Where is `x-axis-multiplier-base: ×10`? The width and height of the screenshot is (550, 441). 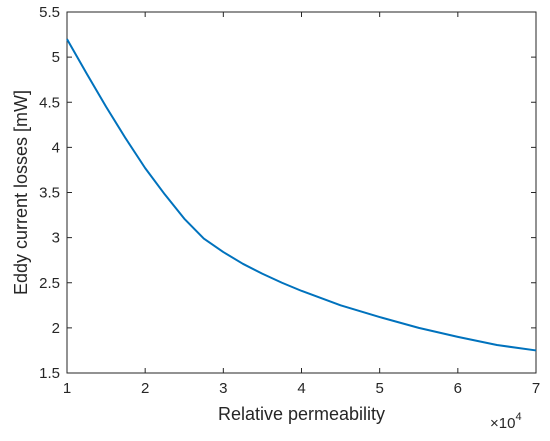
x-axis-multiplier-base: ×10 is located at coordinates (502, 423).